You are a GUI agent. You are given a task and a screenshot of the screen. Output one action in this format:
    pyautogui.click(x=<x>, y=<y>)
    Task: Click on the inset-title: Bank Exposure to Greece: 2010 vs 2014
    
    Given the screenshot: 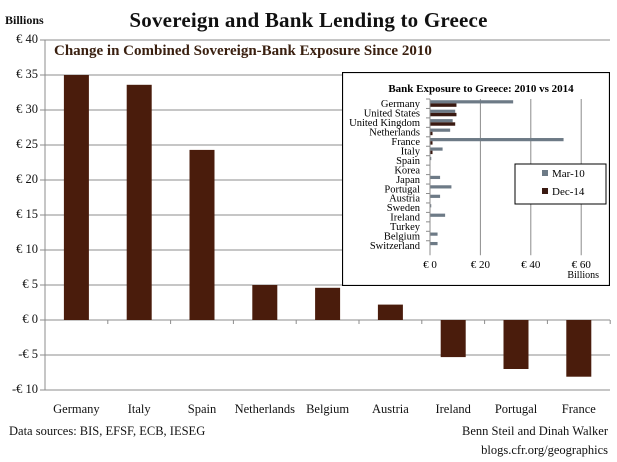 What is the action you would take?
    pyautogui.click(x=481, y=89)
    